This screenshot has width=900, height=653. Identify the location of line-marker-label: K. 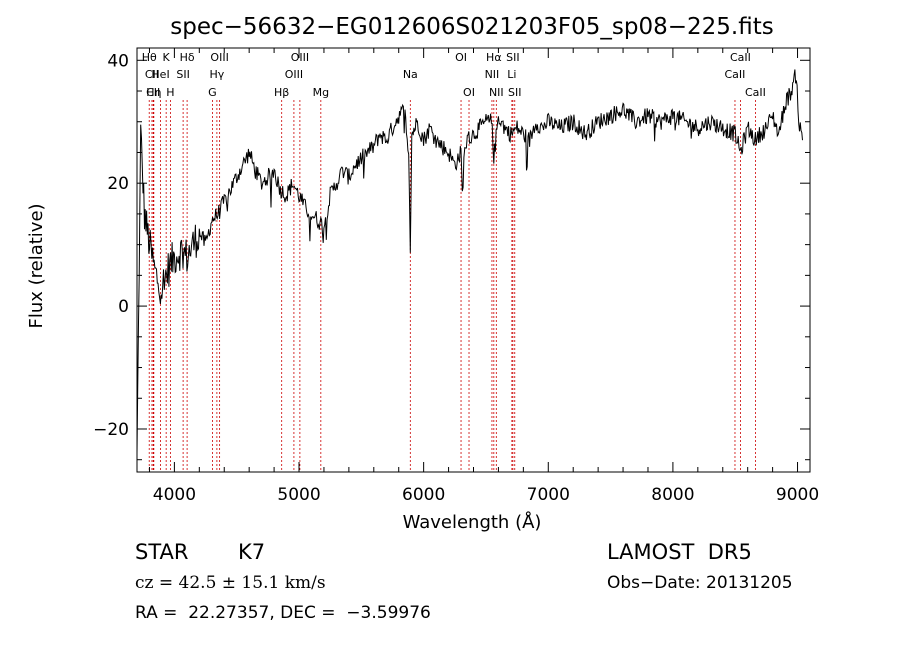
(167, 57).